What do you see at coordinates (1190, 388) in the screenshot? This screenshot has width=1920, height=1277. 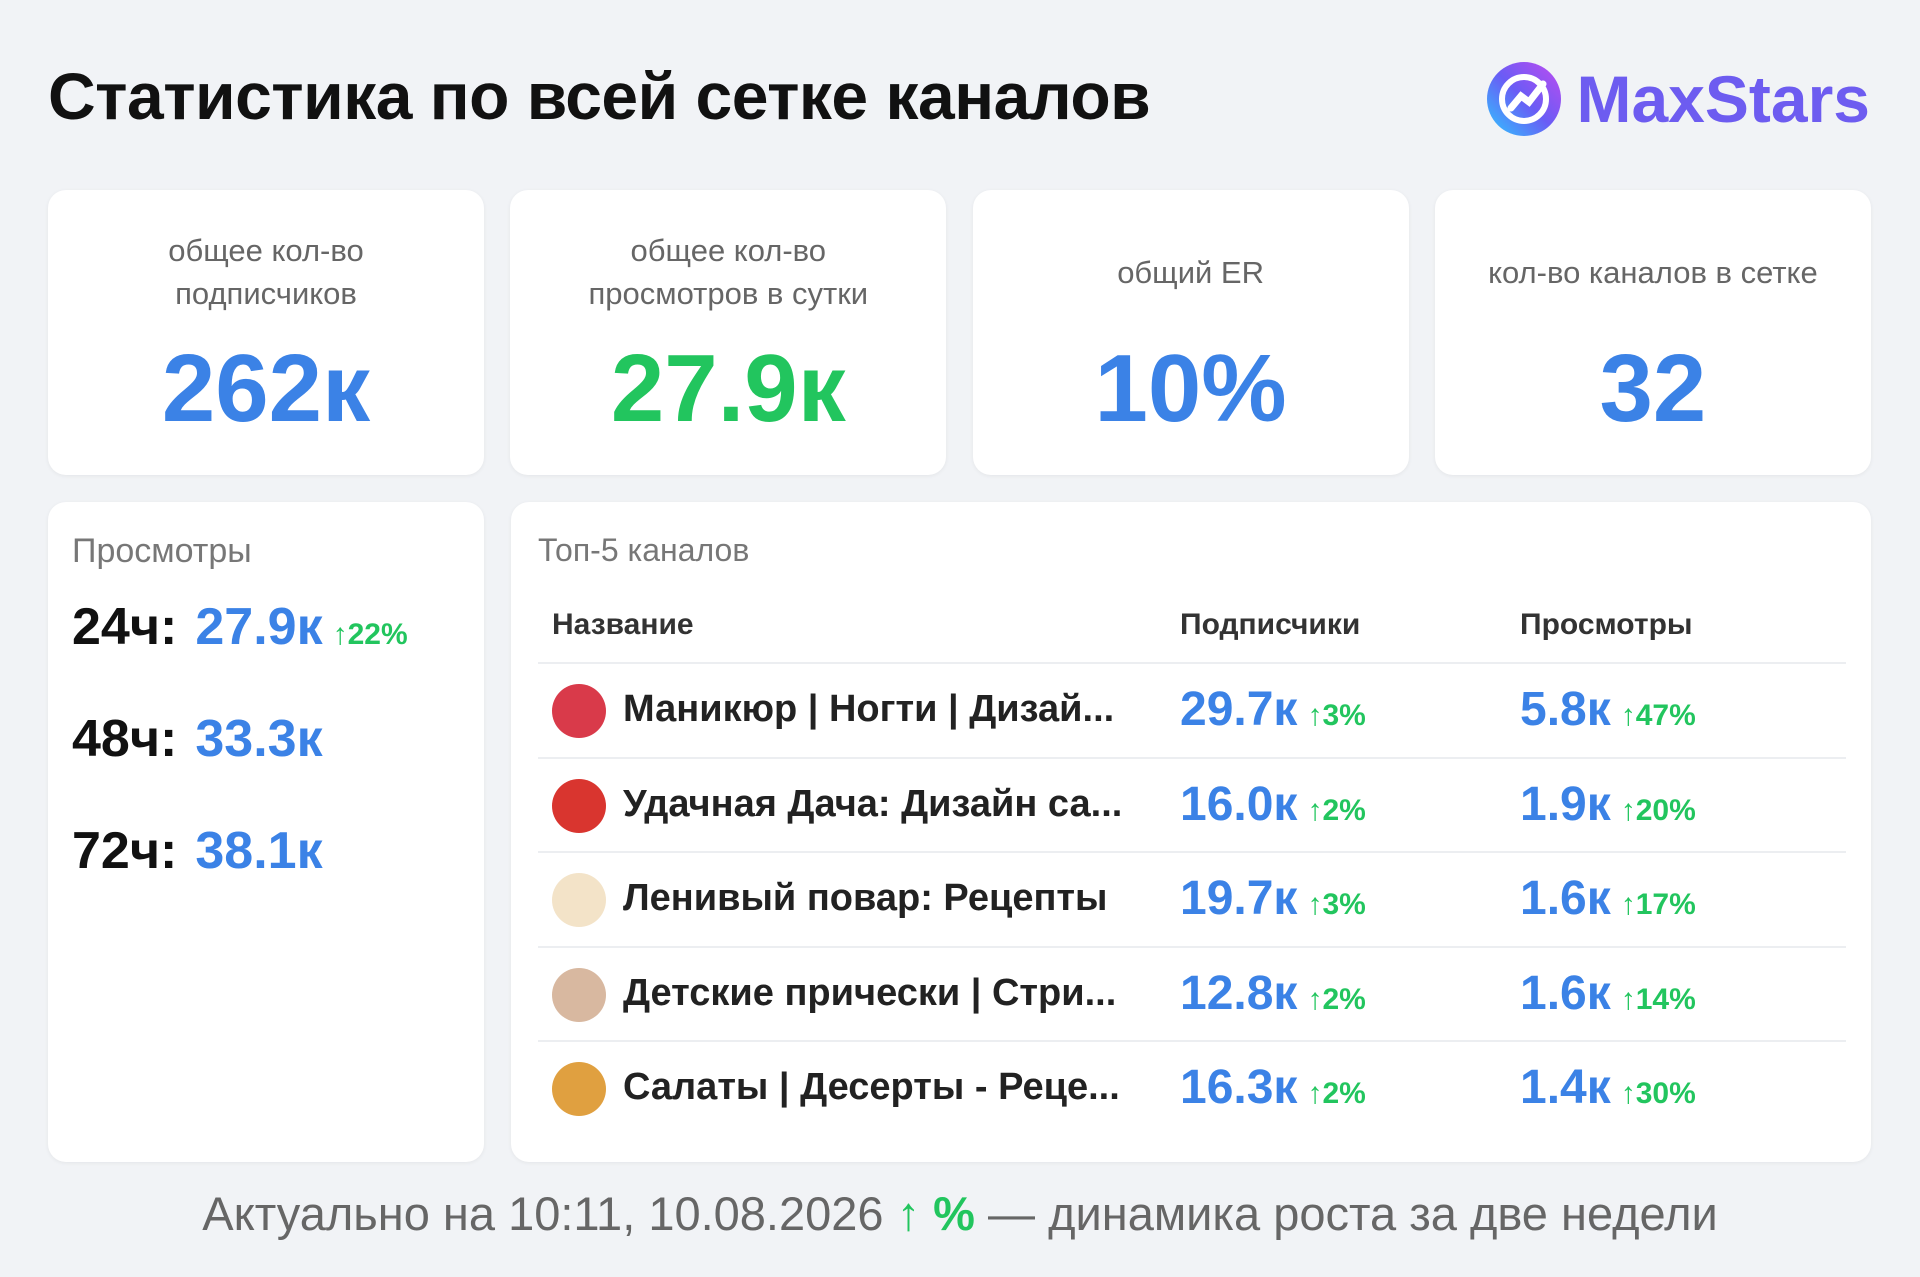 I see `stat-value: 10%` at bounding box center [1190, 388].